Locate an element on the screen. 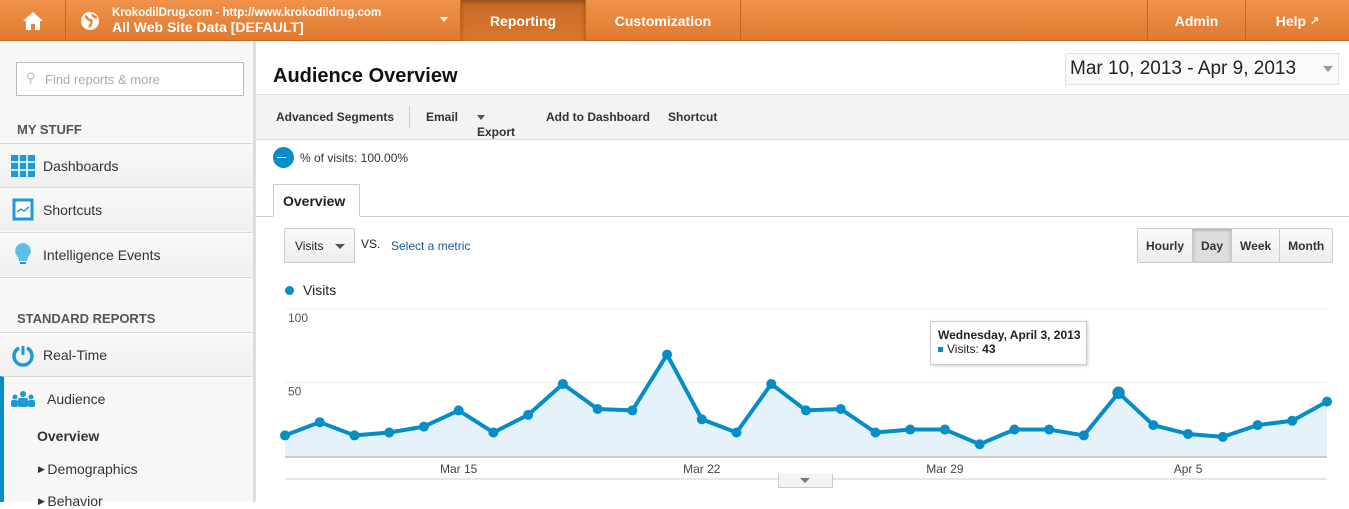  chart-expand-handle is located at coordinates (805, 481).